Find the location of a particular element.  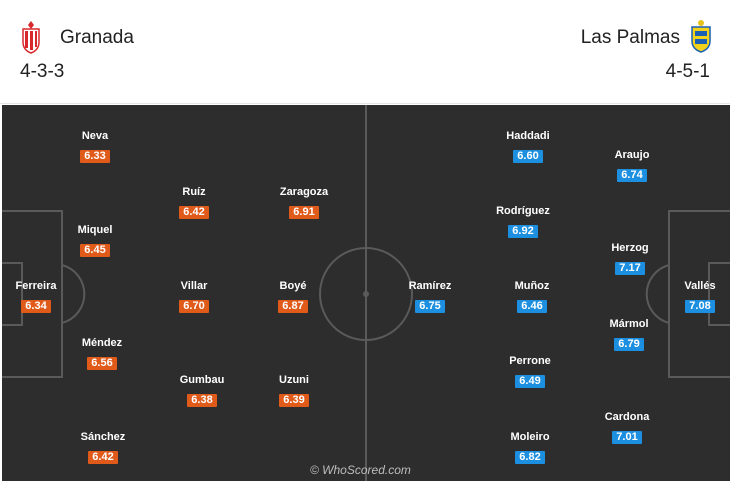

player-rating: 6.56 is located at coordinates (102, 363).